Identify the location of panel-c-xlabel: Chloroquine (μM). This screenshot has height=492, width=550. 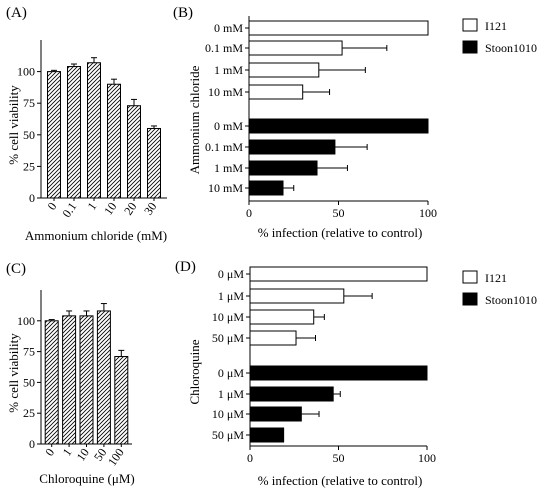
(86, 478).